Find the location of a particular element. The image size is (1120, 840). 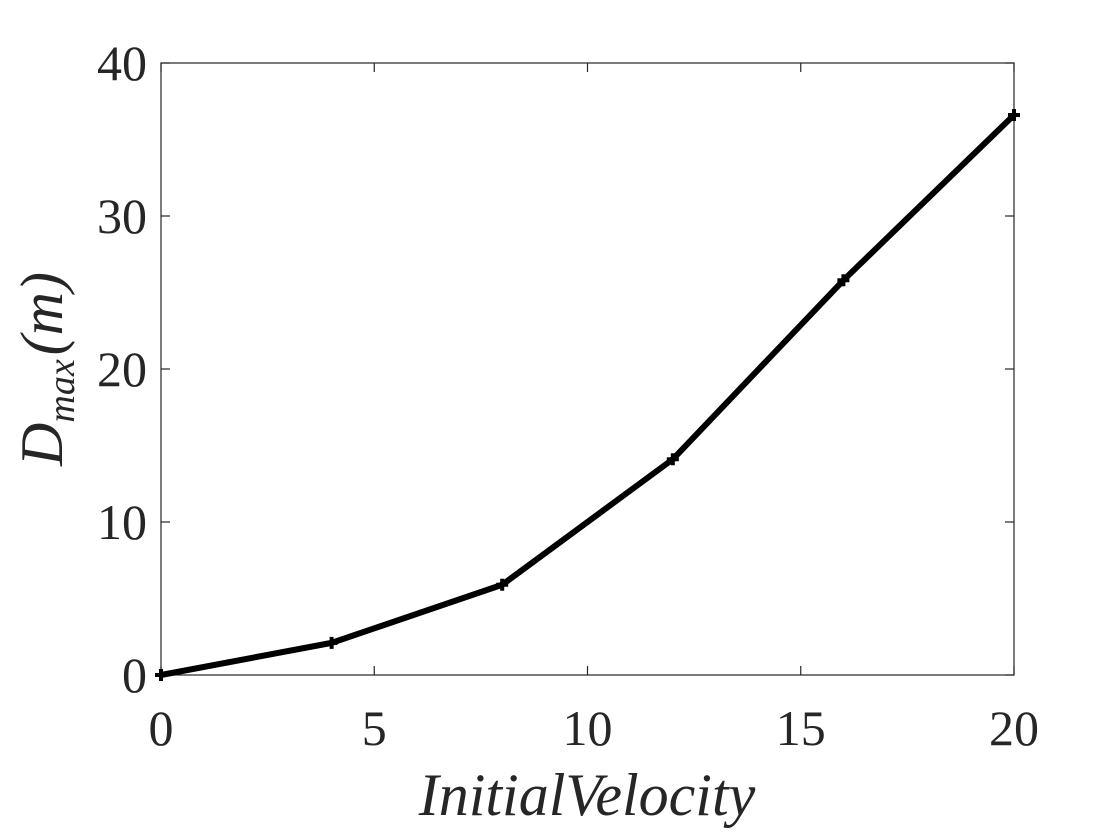

y-tick-label: 30 is located at coordinates (122, 216).